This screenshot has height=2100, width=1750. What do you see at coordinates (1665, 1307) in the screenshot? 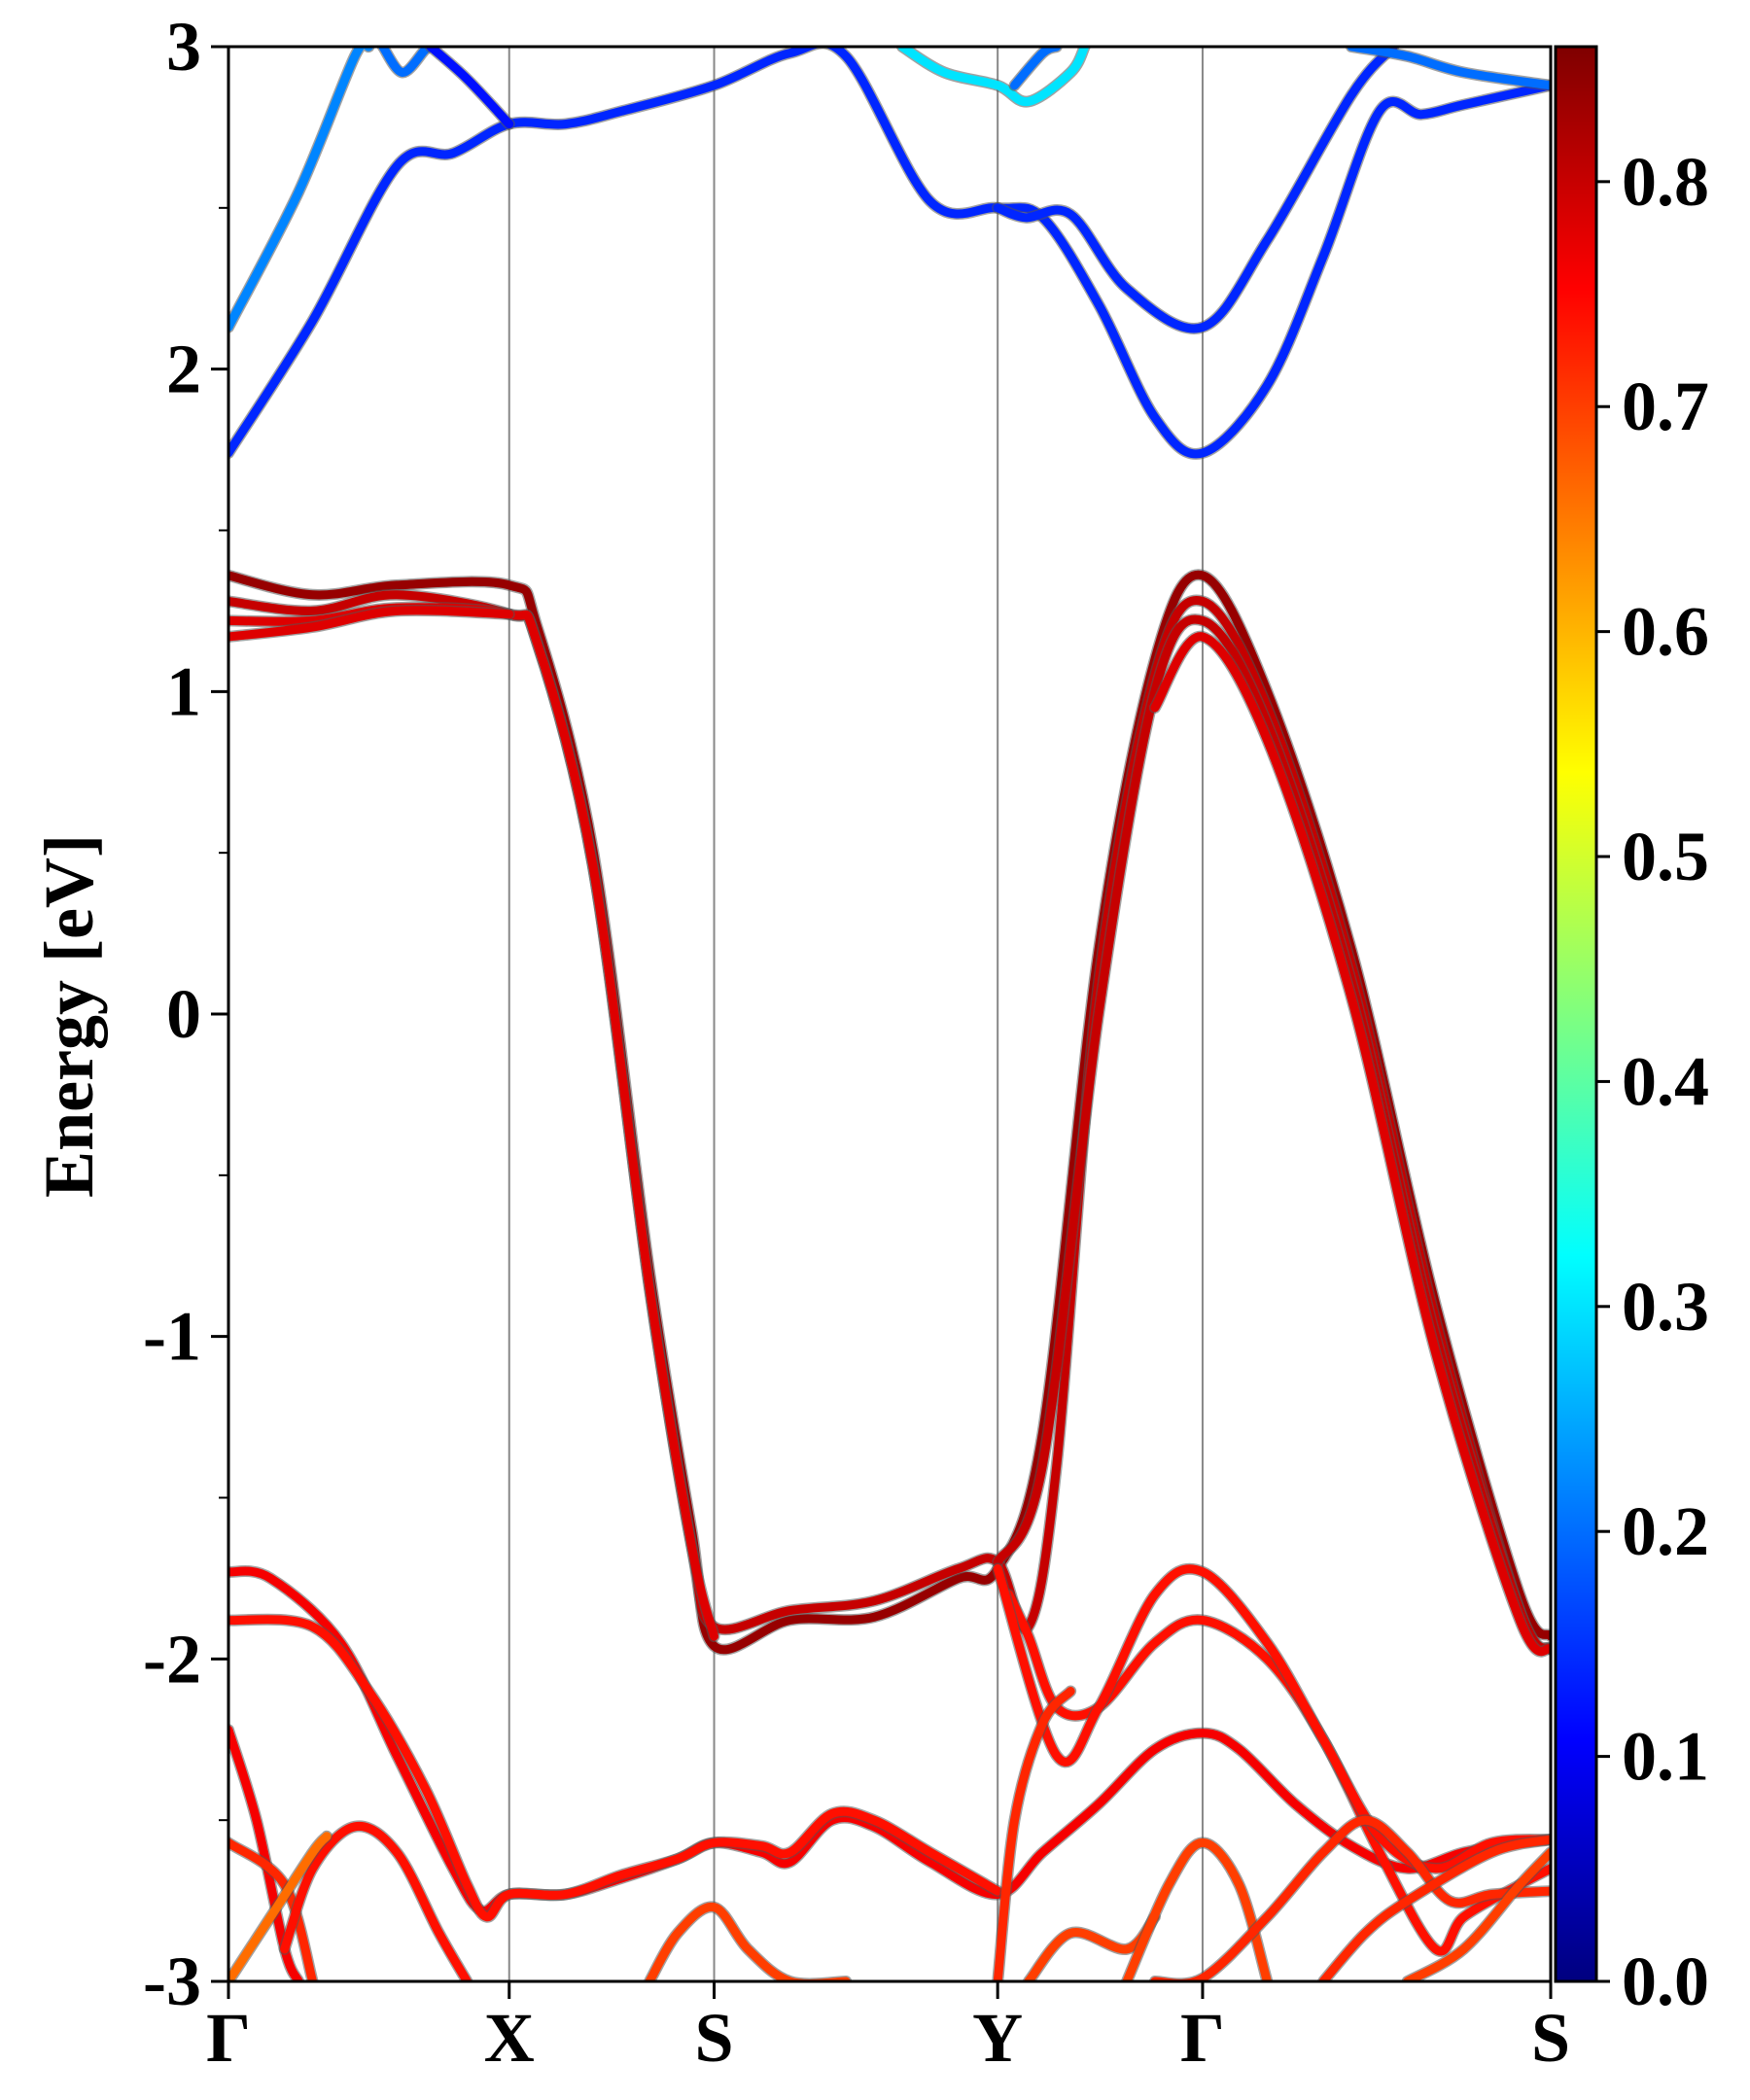
I see `colorbar-tick-label: 0.3` at bounding box center [1665, 1307].